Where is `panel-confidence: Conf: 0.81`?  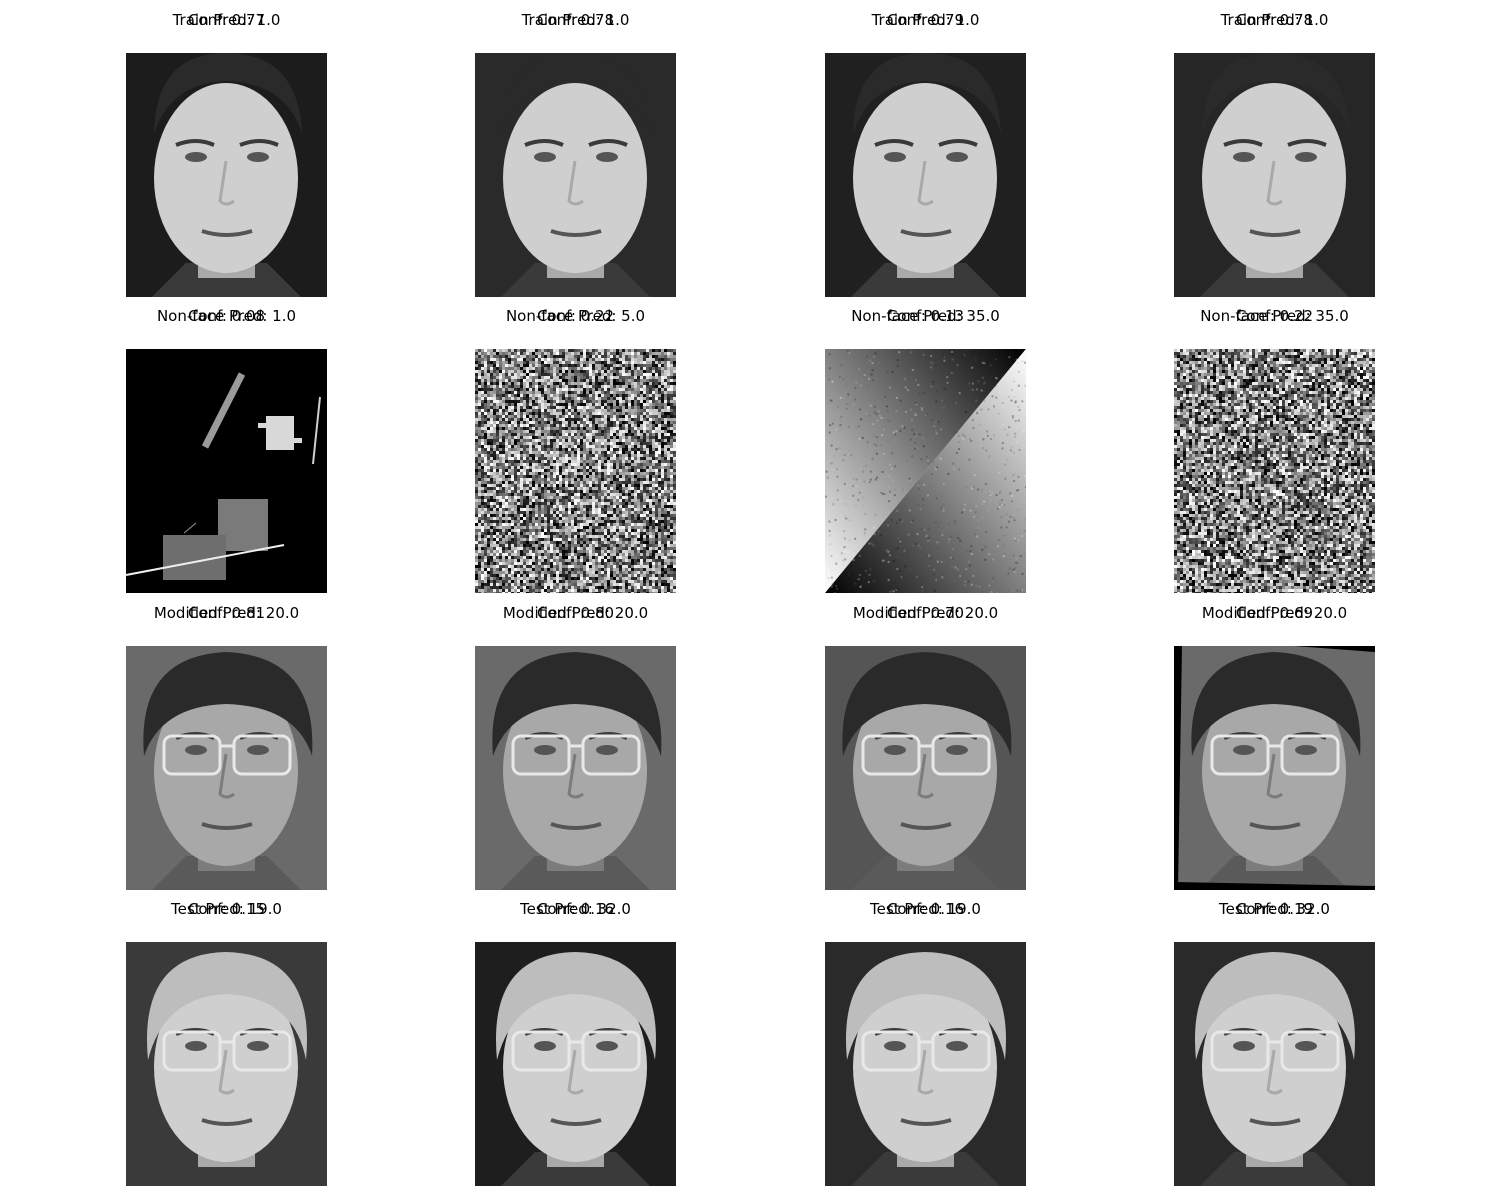 panel-confidence: Conf: 0.81 is located at coordinates (226, 613).